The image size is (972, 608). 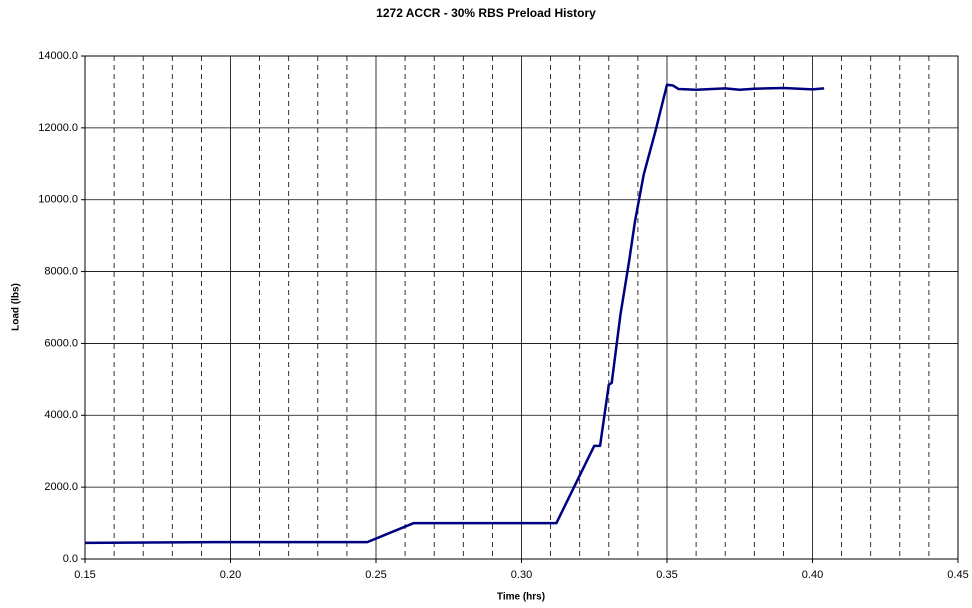 What do you see at coordinates (61, 271) in the screenshot?
I see `y-tick-label: 8000.0` at bounding box center [61, 271].